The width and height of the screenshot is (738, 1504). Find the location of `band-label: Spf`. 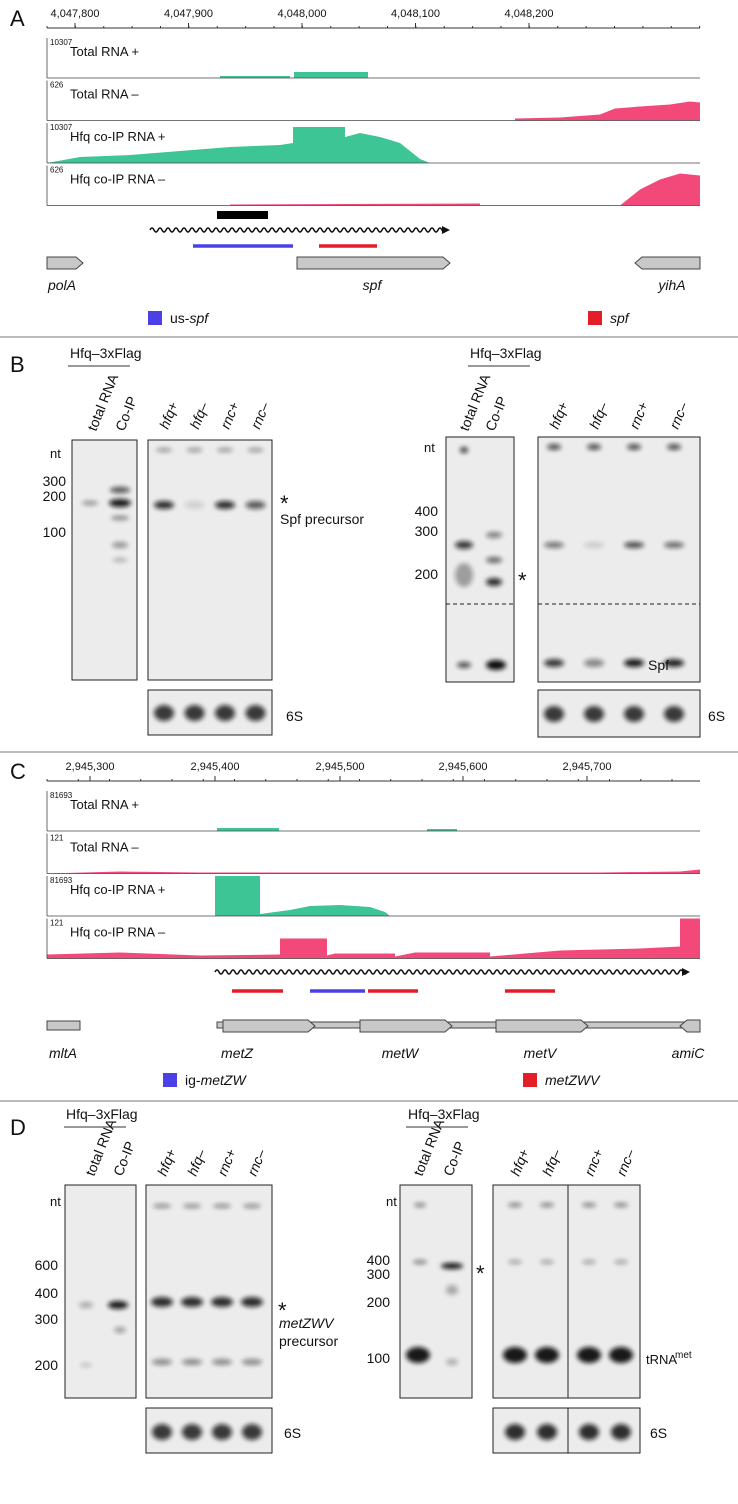

band-label: Spf is located at coordinates (658, 665).